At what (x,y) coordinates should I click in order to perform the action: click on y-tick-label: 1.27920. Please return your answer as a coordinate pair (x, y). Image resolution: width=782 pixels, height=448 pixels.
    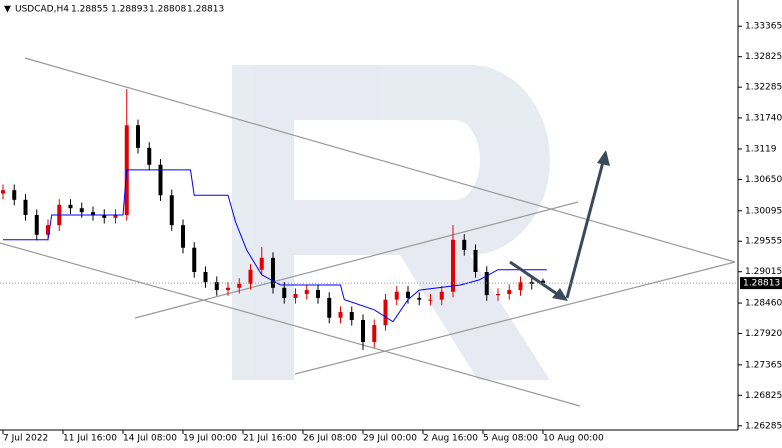
    Looking at the image, I should click on (763, 334).